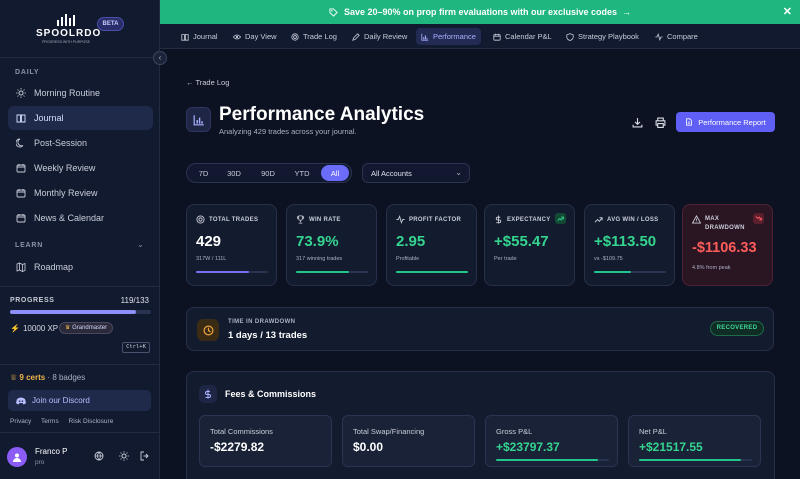 The height and width of the screenshot is (479, 800). I want to click on brand-logo: SPOOLRDO PROGRESS WITH PURPOSE, so click(68, 28).